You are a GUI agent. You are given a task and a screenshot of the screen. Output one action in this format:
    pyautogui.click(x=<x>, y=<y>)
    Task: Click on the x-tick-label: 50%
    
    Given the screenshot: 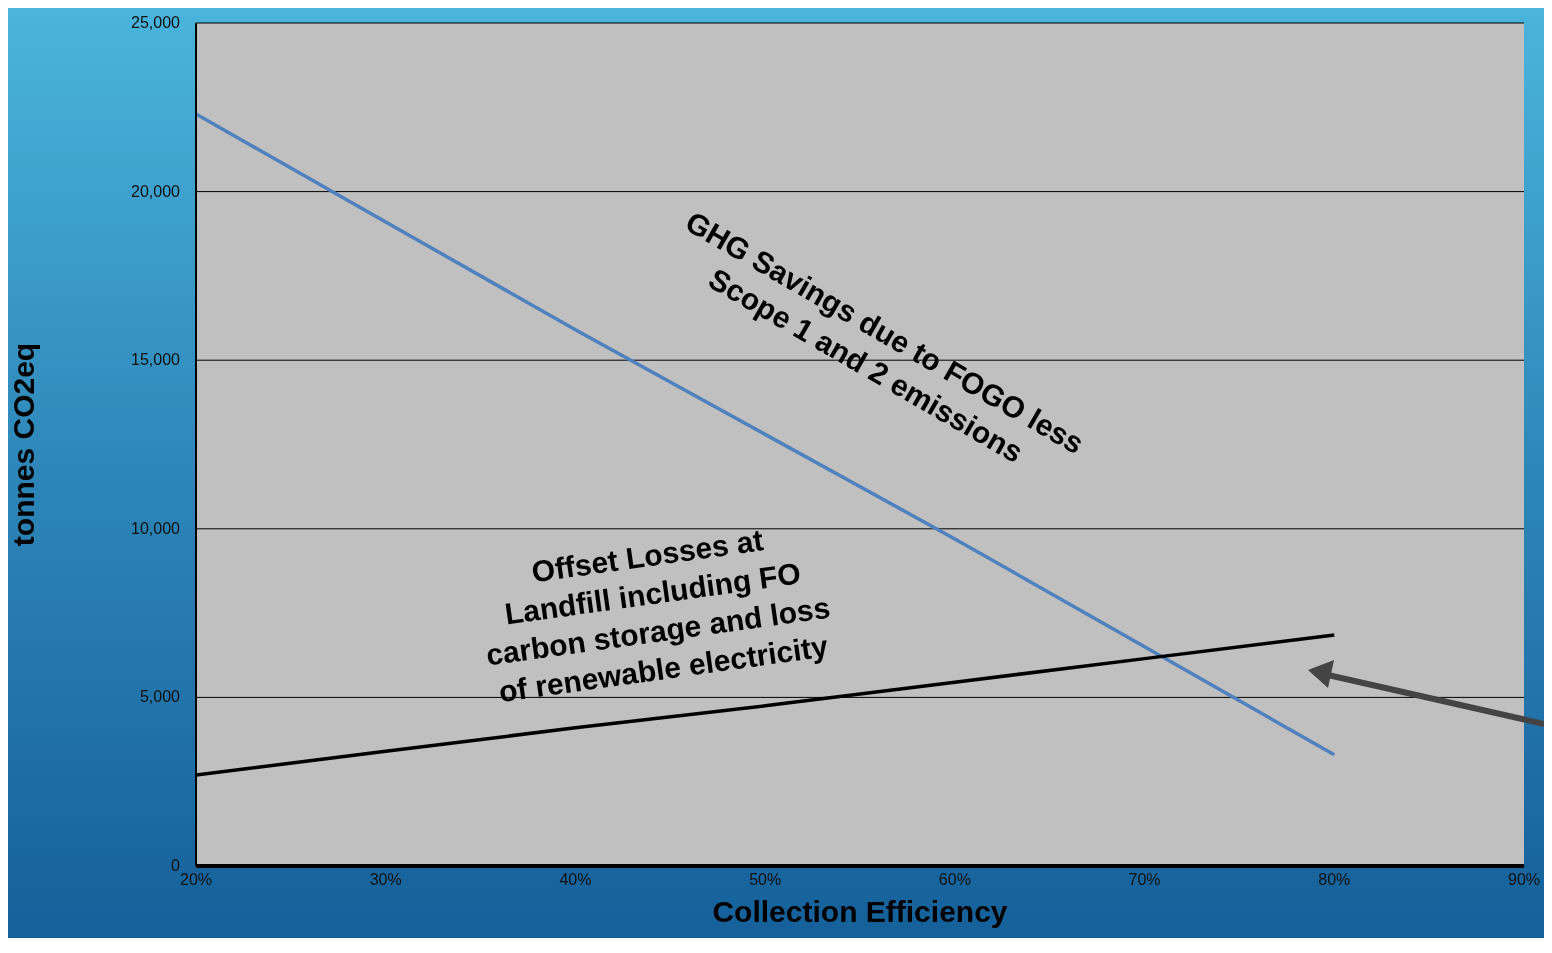 What is the action you would take?
    pyautogui.click(x=765, y=880)
    